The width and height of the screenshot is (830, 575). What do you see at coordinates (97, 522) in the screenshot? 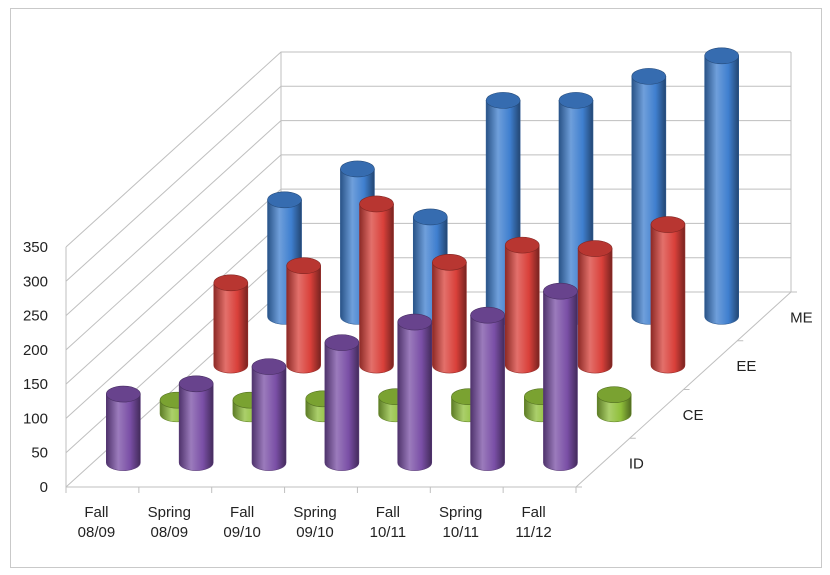
I see `x-tick-label: Fall 08/09` at bounding box center [97, 522].